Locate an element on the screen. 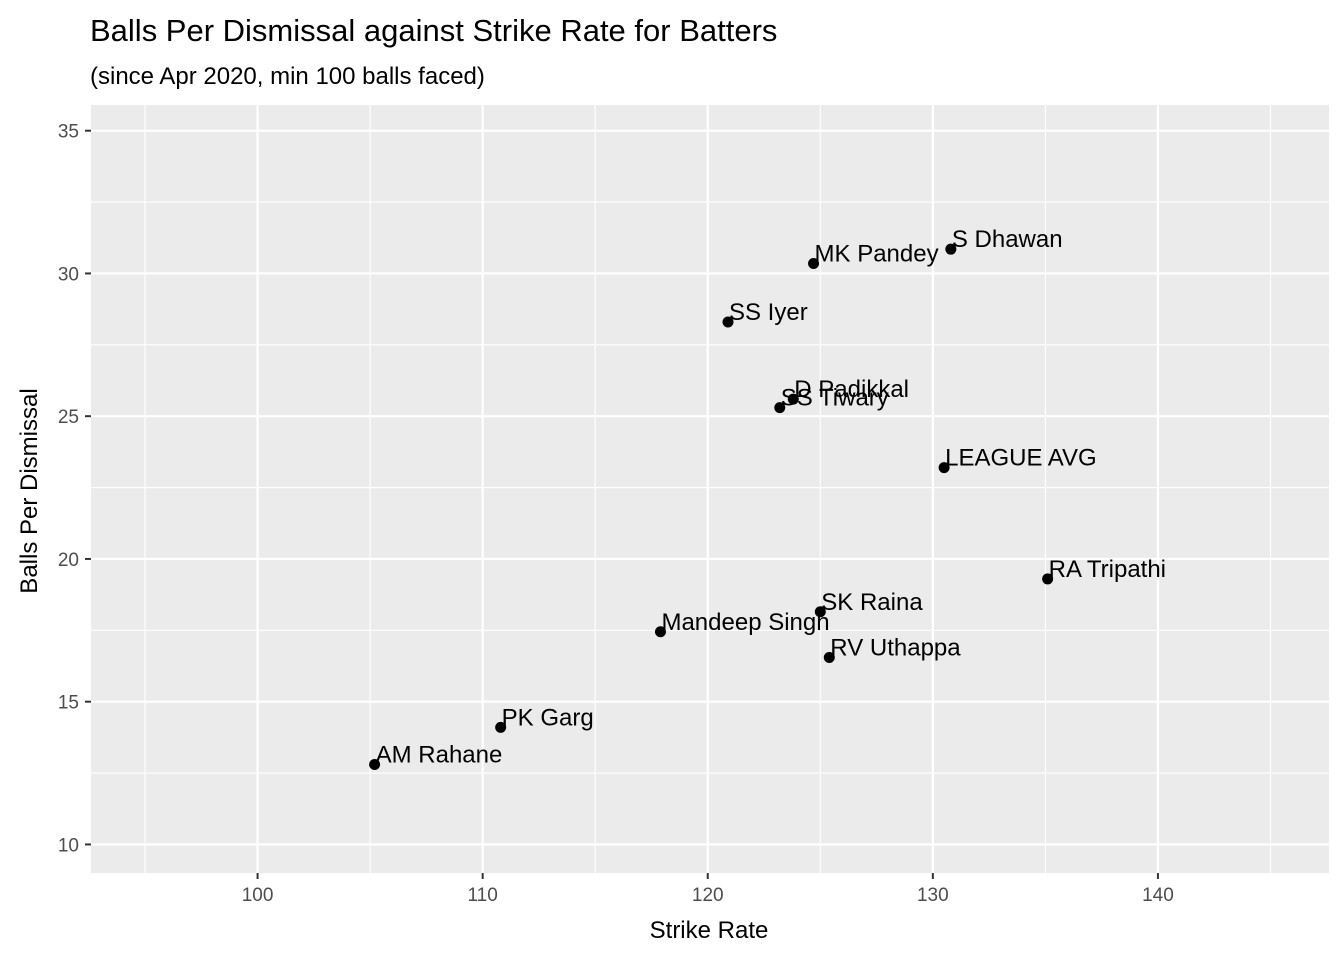 This screenshot has height=960, width=1344. point-label: RV Uthappa is located at coordinates (895, 647).